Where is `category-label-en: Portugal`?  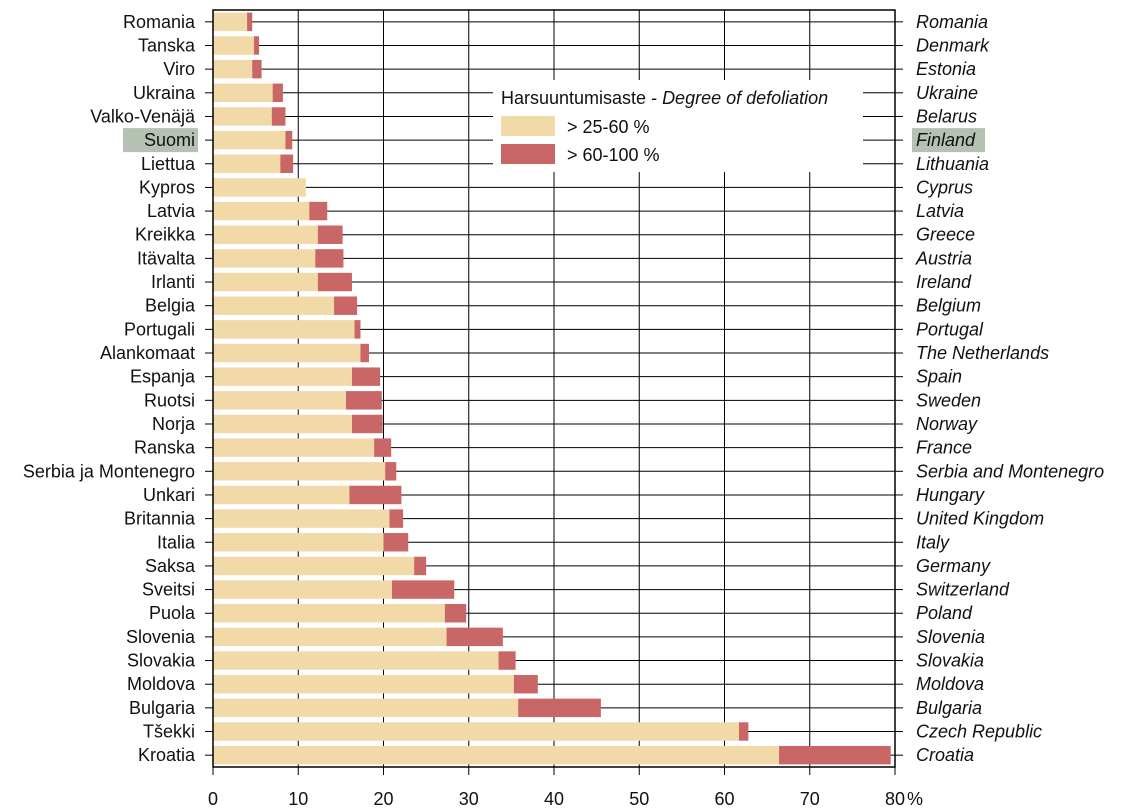
category-label-en: Portugal is located at coordinates (950, 329).